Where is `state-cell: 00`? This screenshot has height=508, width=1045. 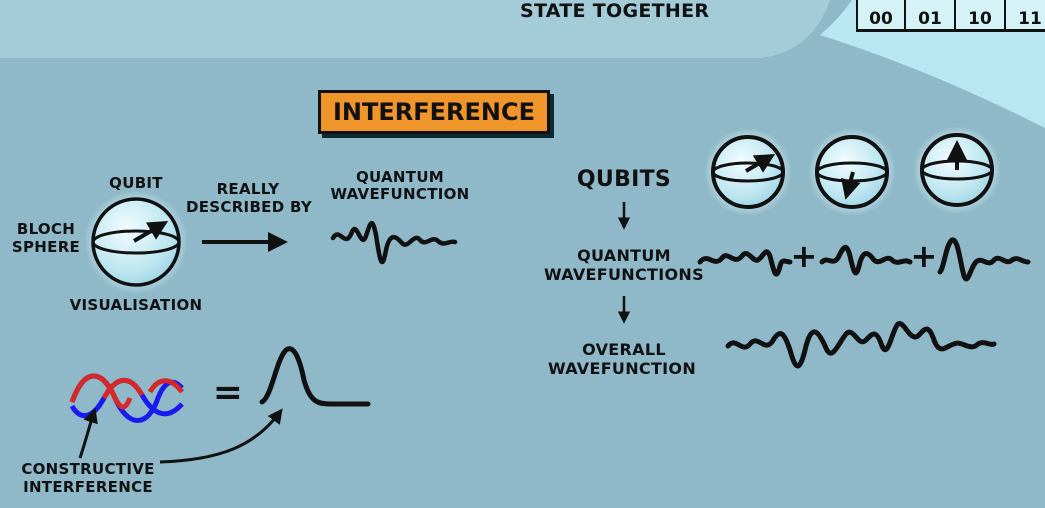
state-cell: 00 is located at coordinates (881, 15).